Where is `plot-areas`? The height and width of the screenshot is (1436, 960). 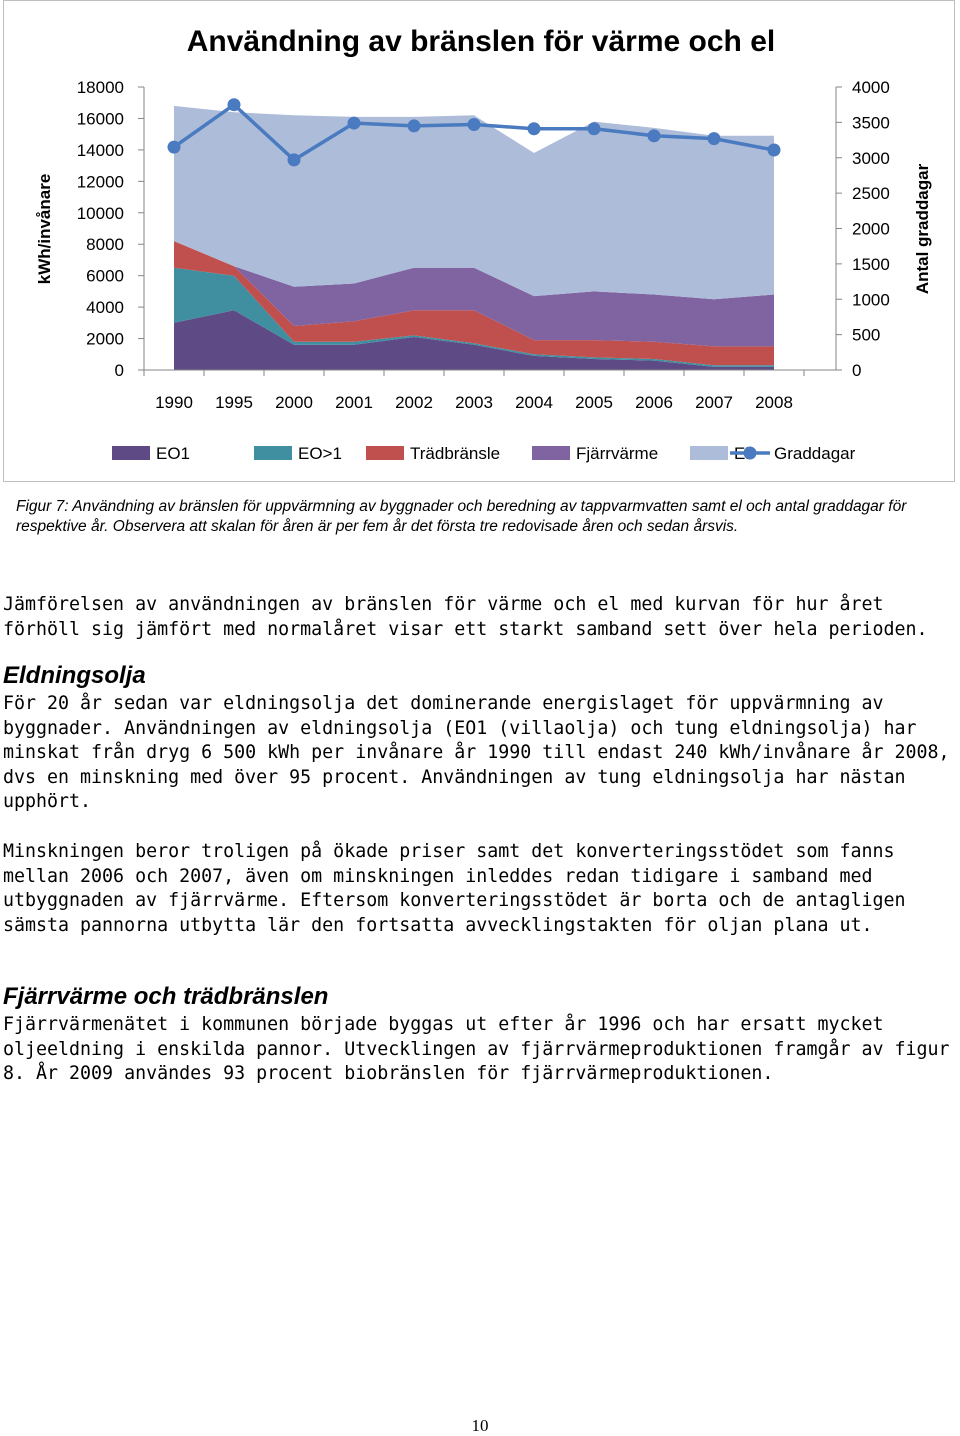
plot-areas is located at coordinates (474, 237).